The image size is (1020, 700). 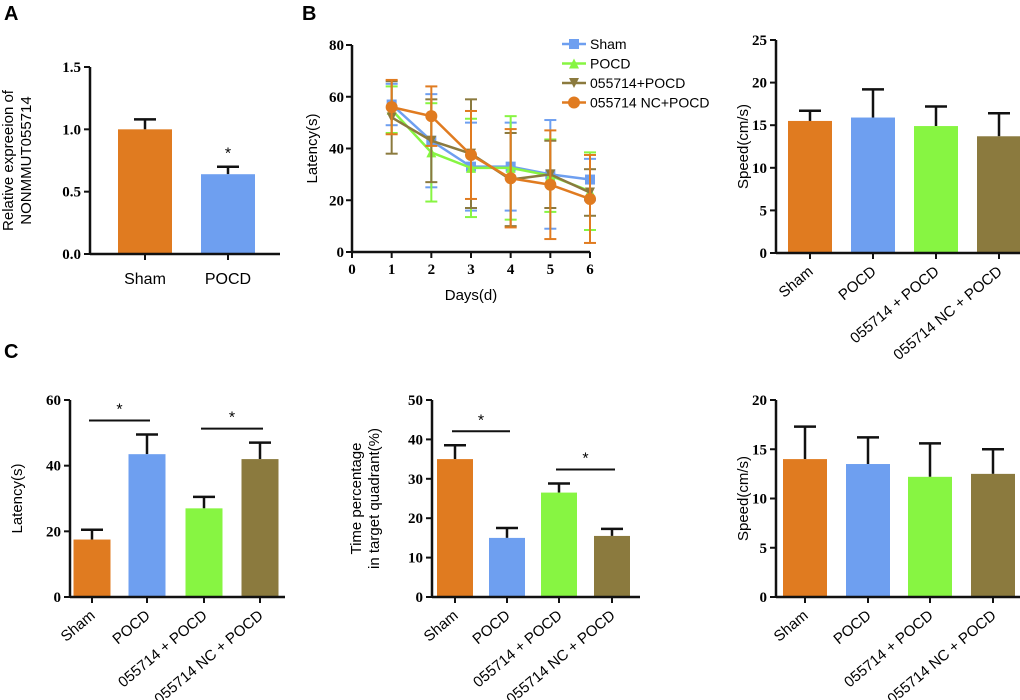 What do you see at coordinates (352, 270) in the screenshot?
I see `x-tick-label: 0` at bounding box center [352, 270].